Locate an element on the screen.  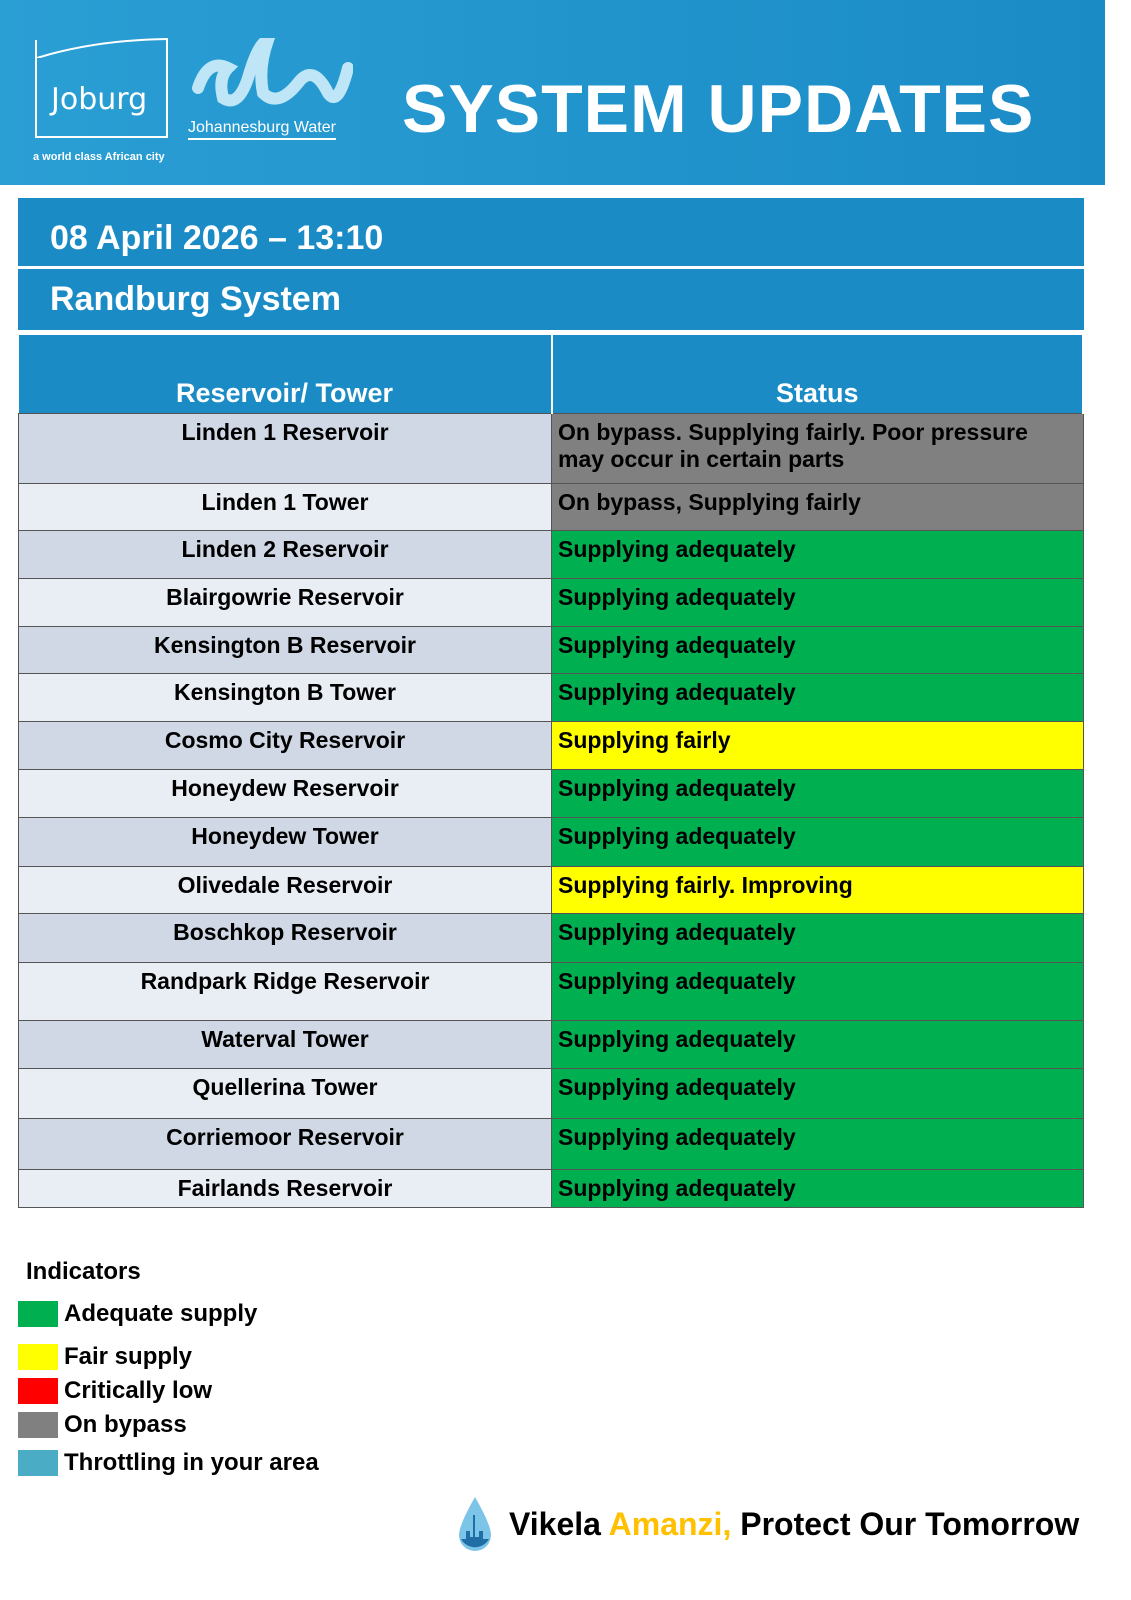
legend-item: Throttling in your area is located at coordinates (168, 1463).